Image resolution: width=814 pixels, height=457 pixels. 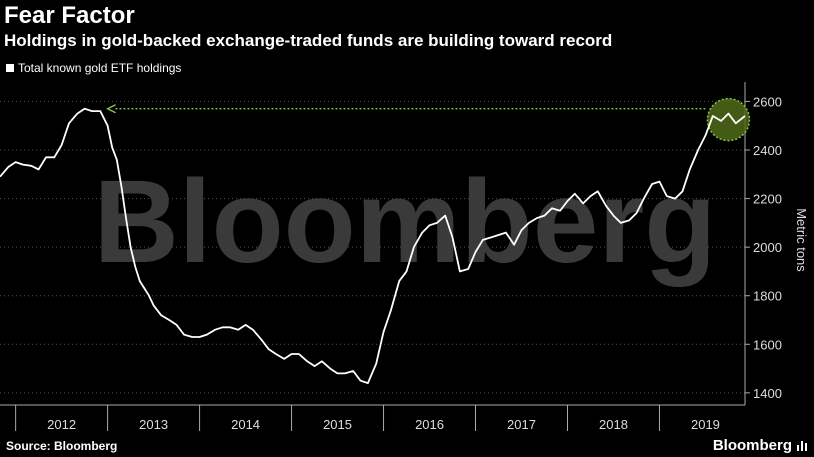 I want to click on x-axis: 2012 2013 2014 2015 2016 2017 2018 2019, so click(x=372, y=418).